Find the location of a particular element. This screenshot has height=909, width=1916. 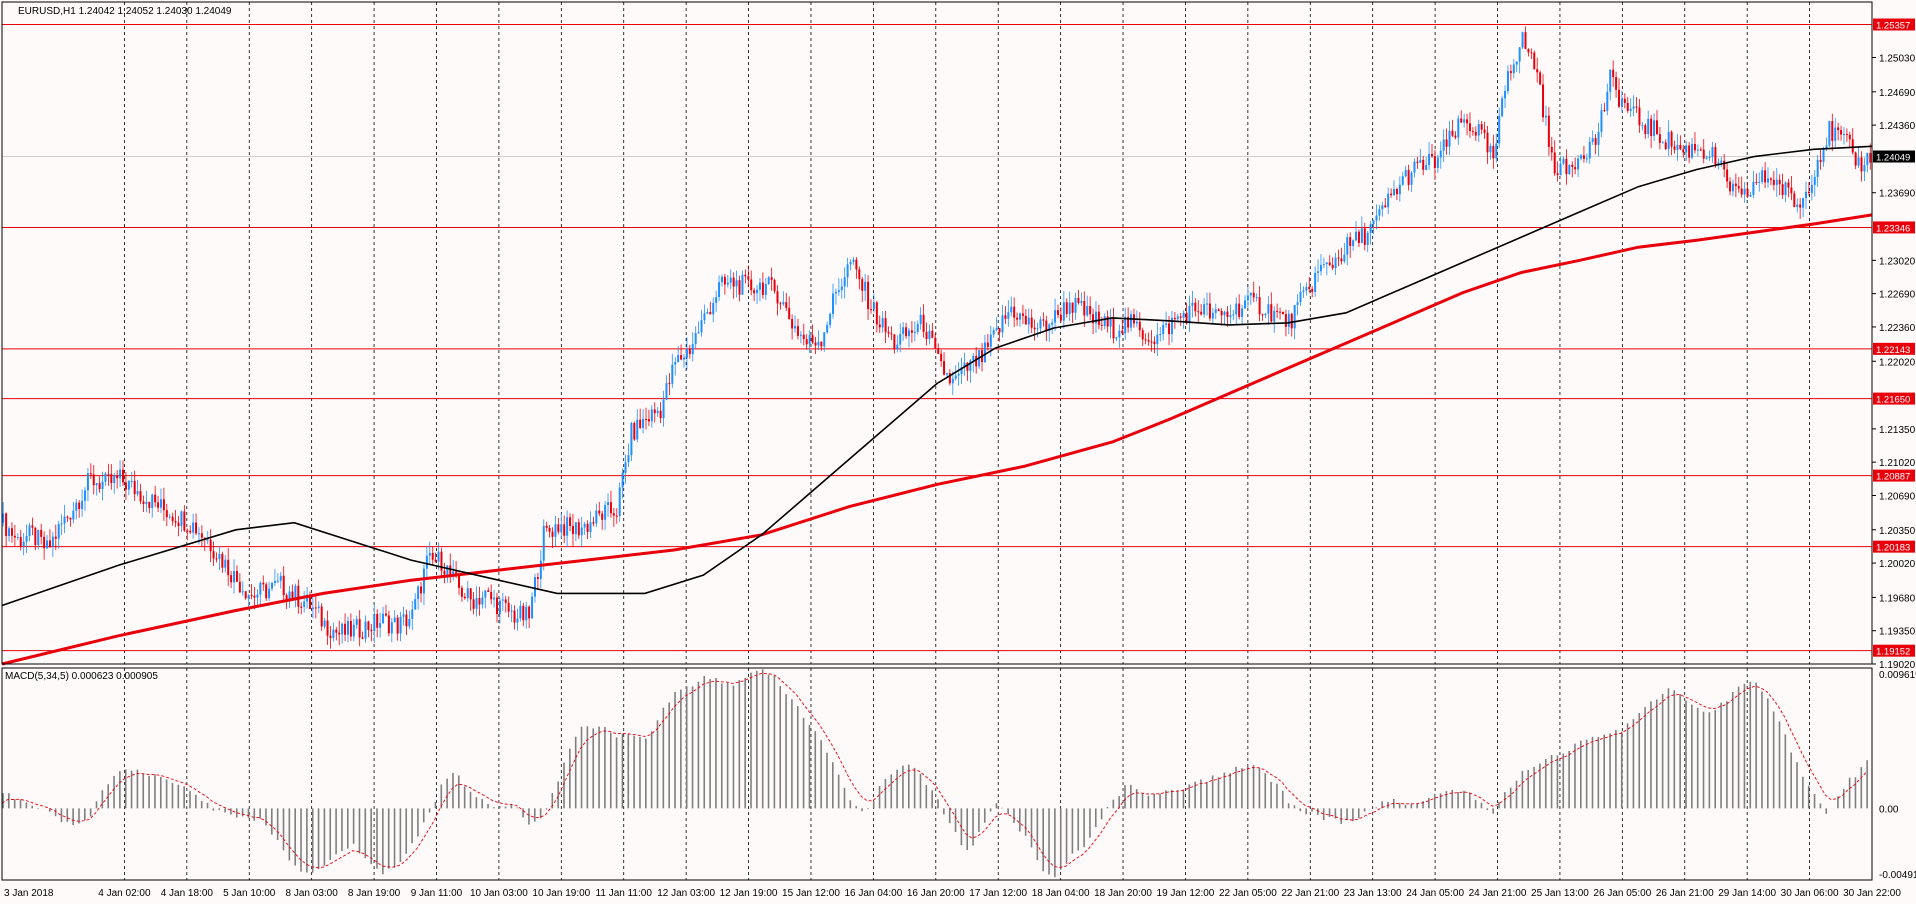

level-label: 1.21650 is located at coordinates (1893, 400).